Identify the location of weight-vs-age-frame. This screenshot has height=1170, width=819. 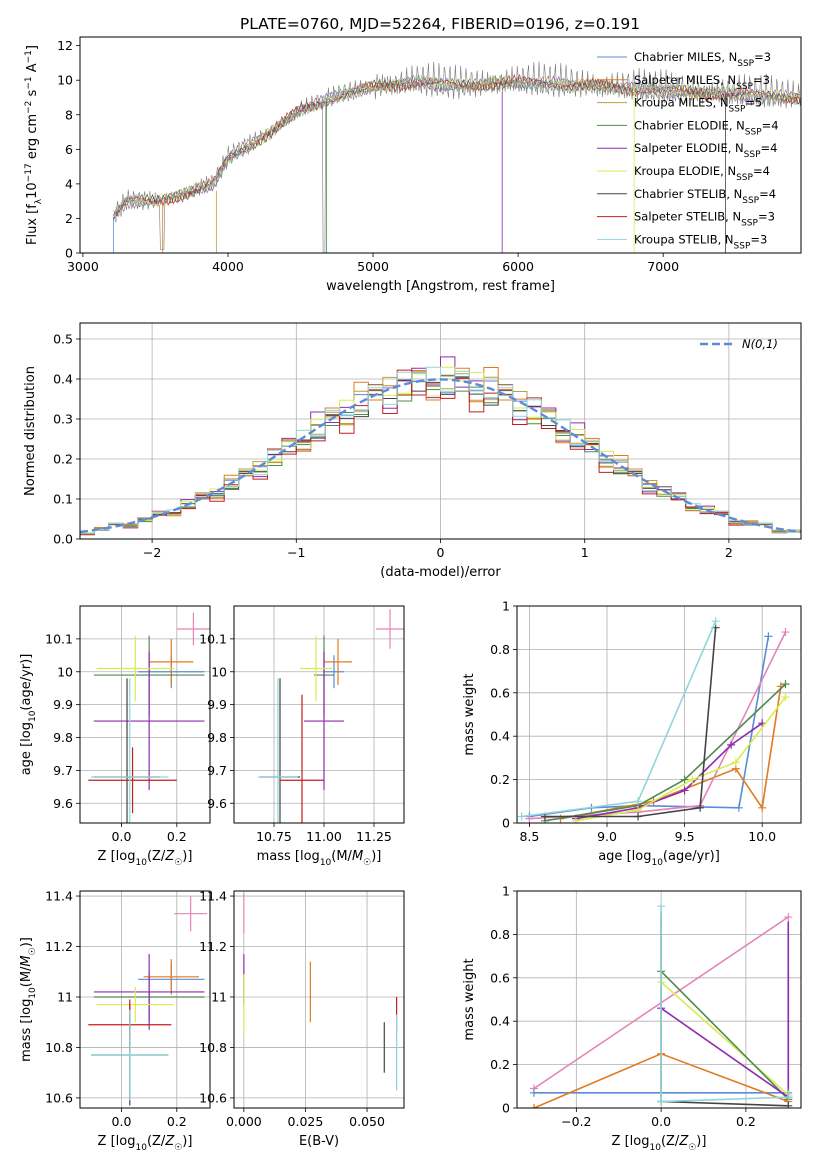
(659, 714).